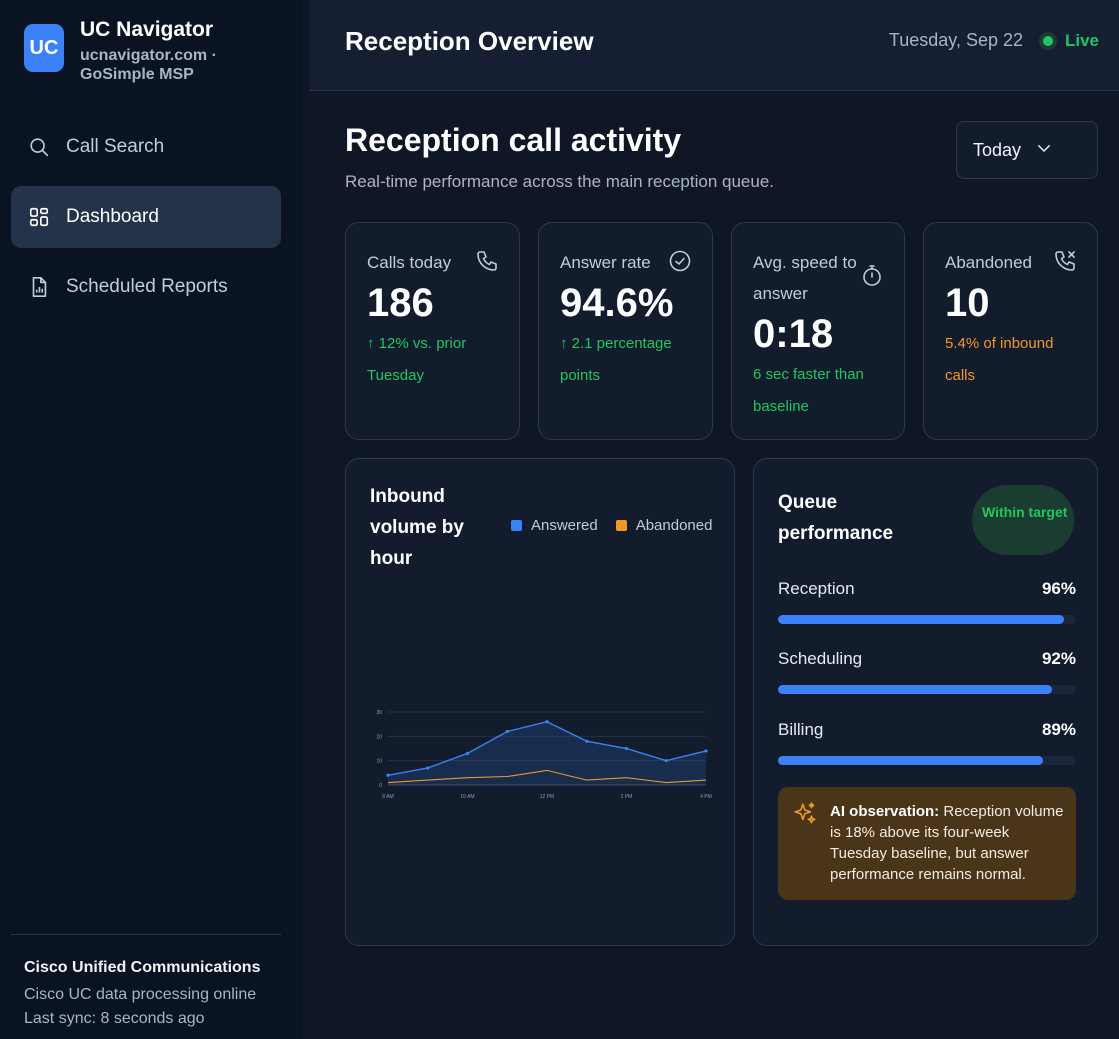  I want to click on sidebar-item-label: Scheduled Reports, so click(147, 286).